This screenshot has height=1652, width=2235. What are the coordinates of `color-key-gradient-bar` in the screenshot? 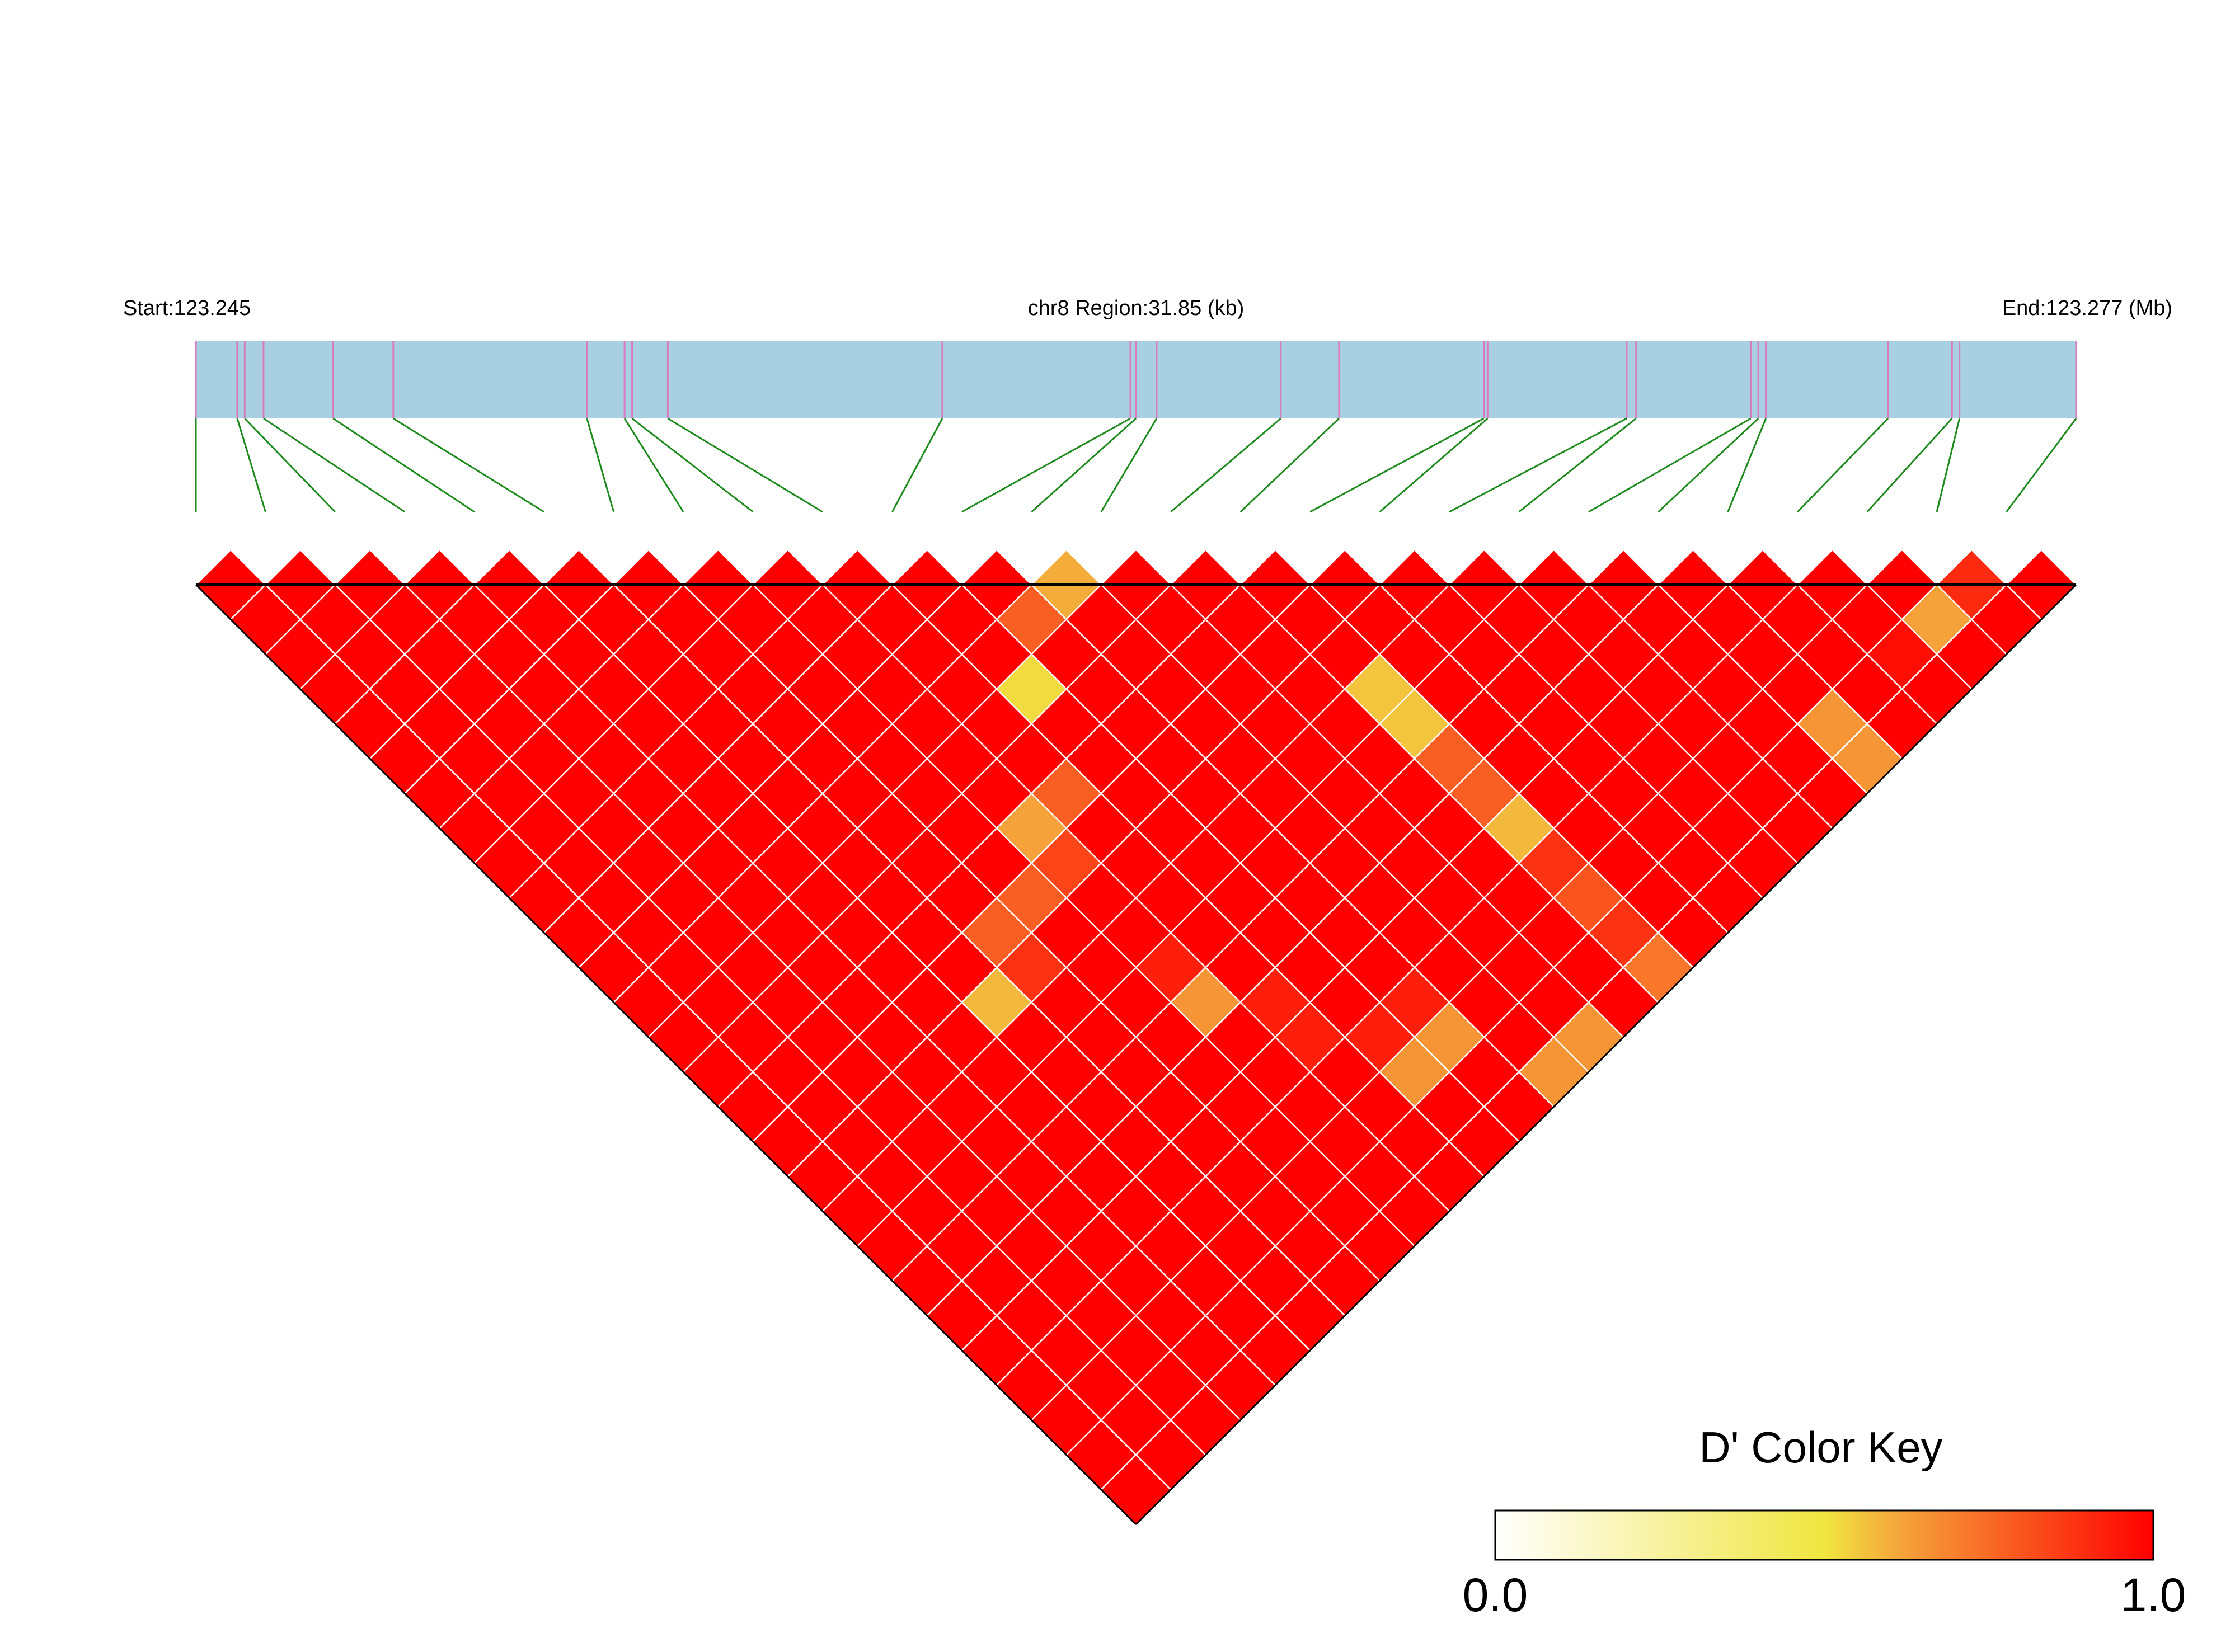 It's located at (1824, 1535).